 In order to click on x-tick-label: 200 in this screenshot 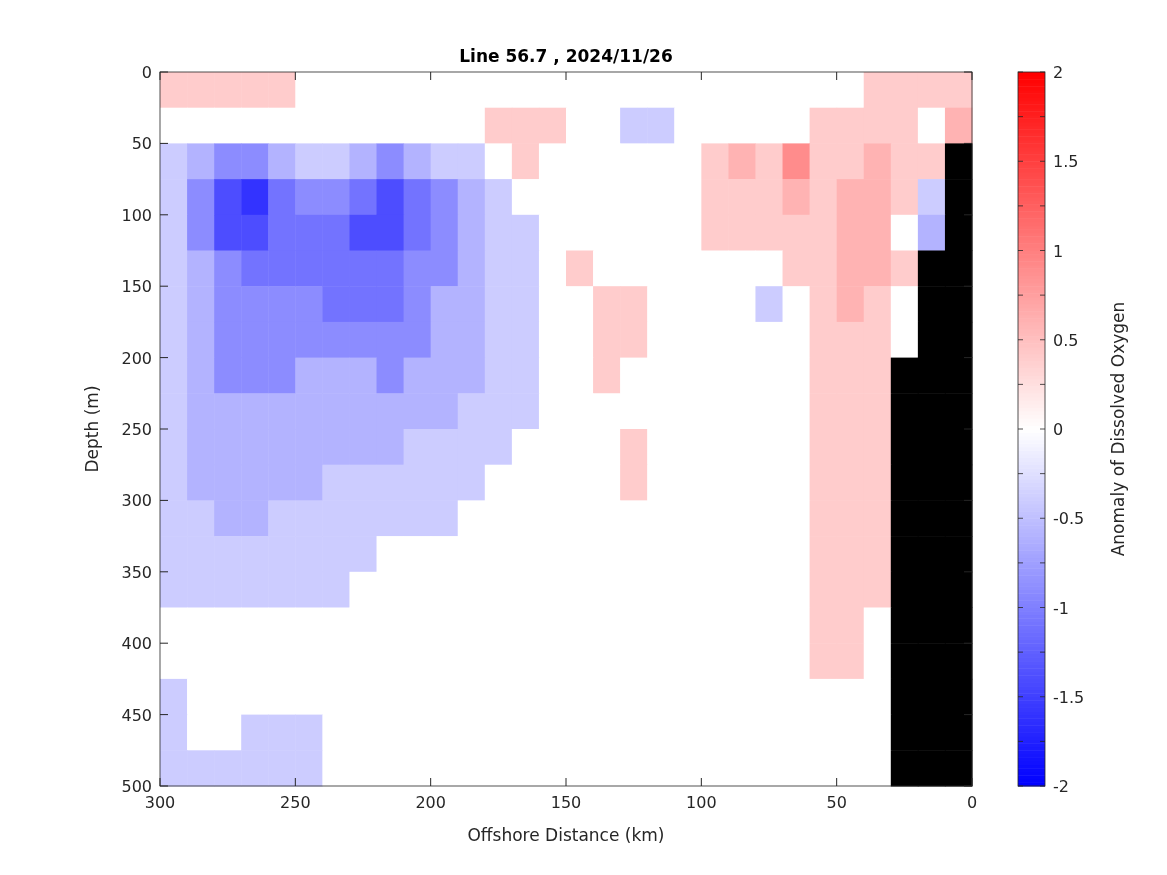, I will do `click(430, 802)`.